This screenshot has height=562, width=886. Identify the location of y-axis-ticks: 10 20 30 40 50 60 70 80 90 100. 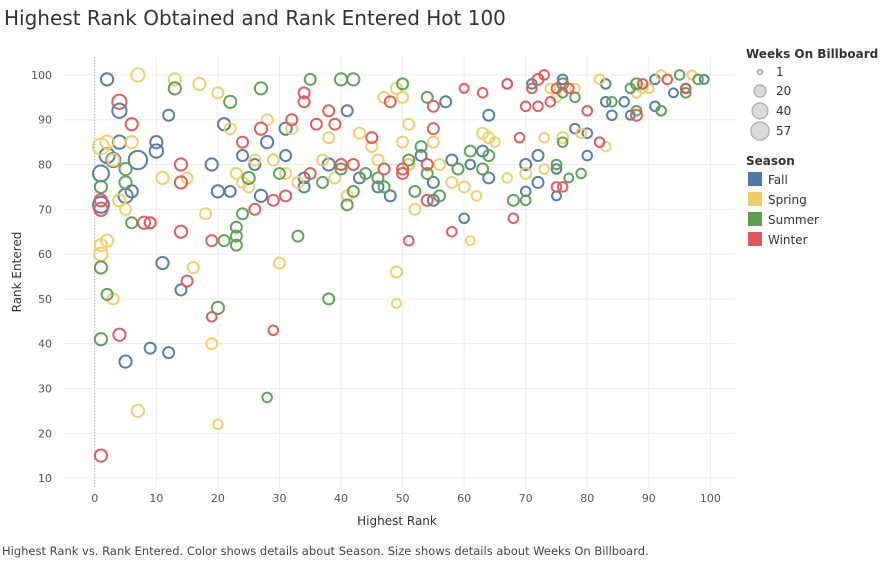
(41, 277).